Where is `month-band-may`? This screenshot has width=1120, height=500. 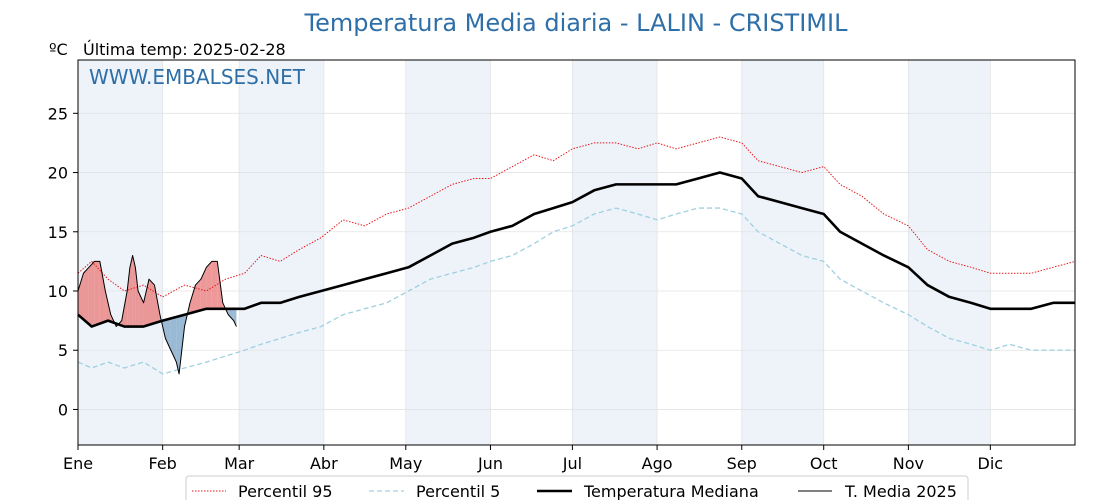 month-band-may is located at coordinates (448, 252).